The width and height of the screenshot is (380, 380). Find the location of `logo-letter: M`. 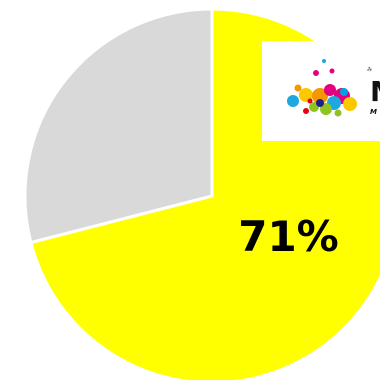

logo-letter: M is located at coordinates (375, 92).